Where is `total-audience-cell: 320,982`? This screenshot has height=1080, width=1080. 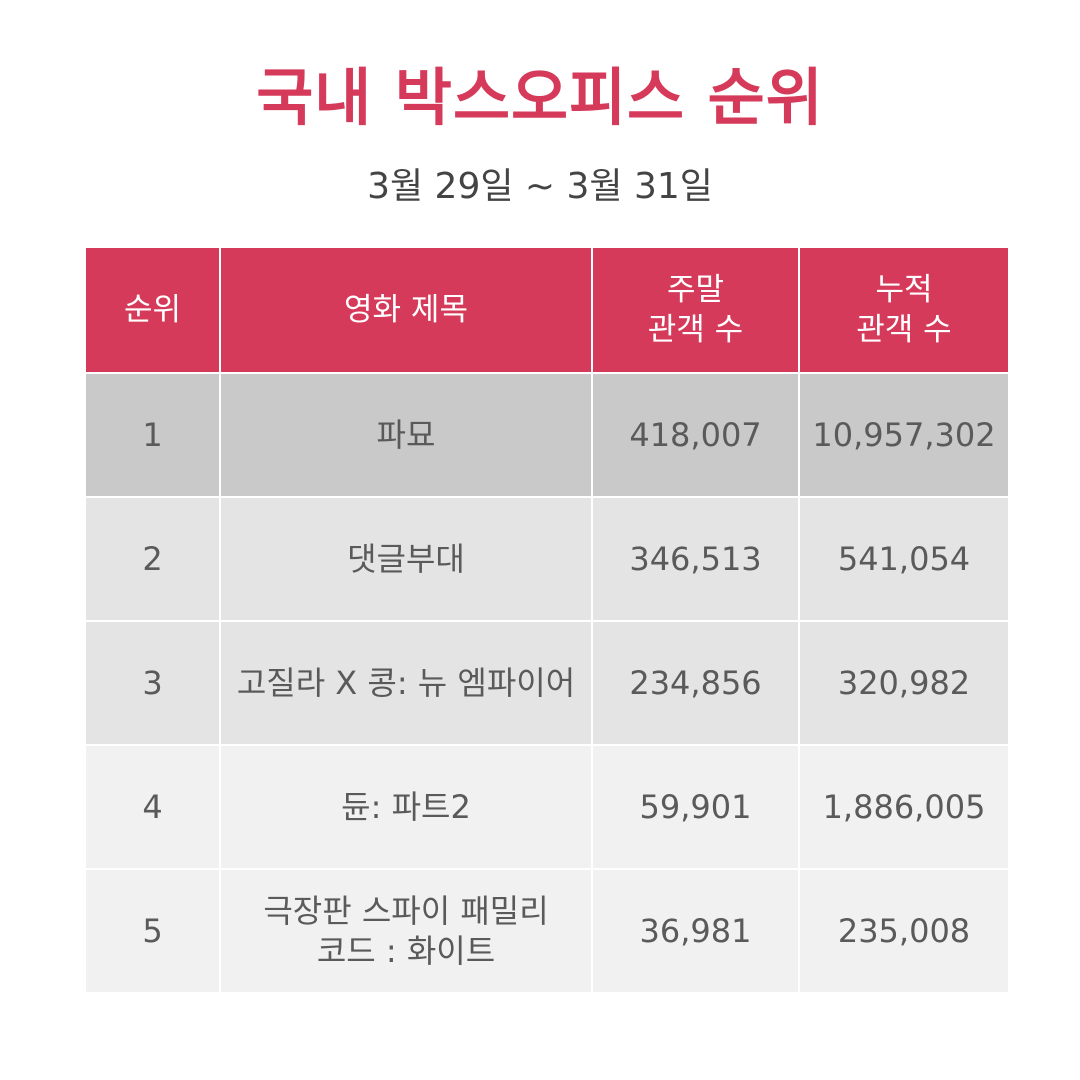
total-audience-cell: 320,982 is located at coordinates (904, 683).